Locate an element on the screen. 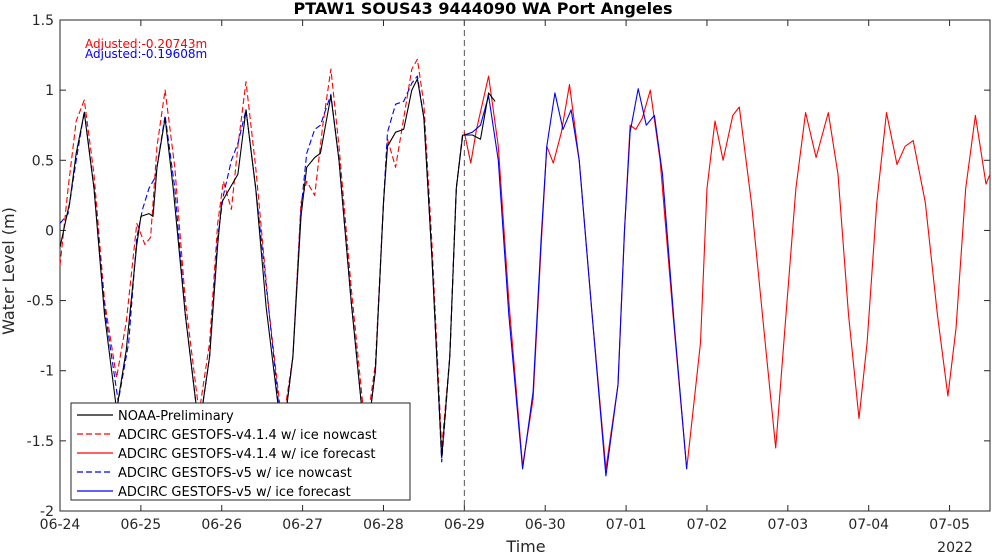 This screenshot has height=555, width=992. x-tick-label: 06-24 is located at coordinates (60, 525).